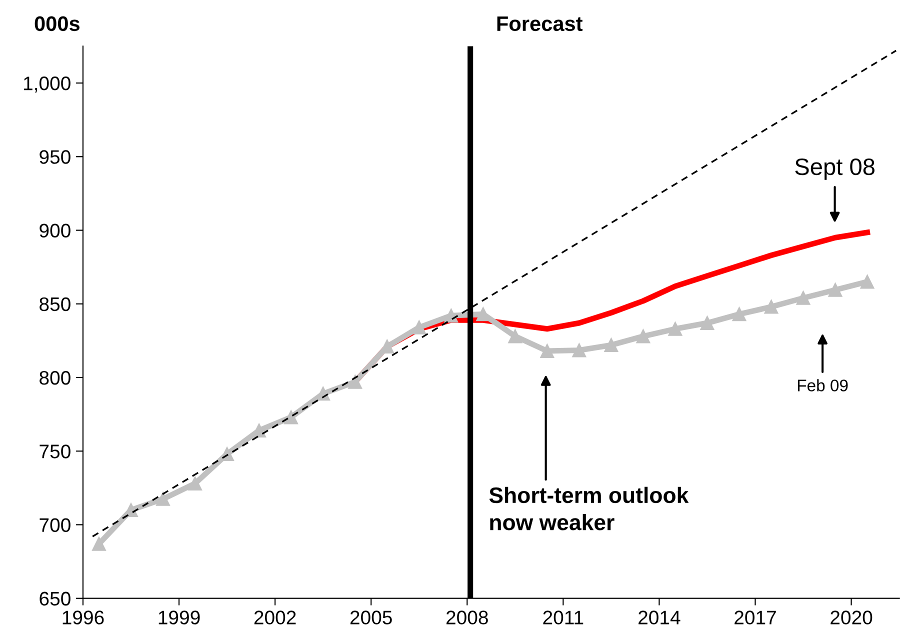 Image resolution: width=902 pixels, height=642 pixels. What do you see at coordinates (540, 24) in the screenshot?
I see `ref-line-label: Forecast` at bounding box center [540, 24].